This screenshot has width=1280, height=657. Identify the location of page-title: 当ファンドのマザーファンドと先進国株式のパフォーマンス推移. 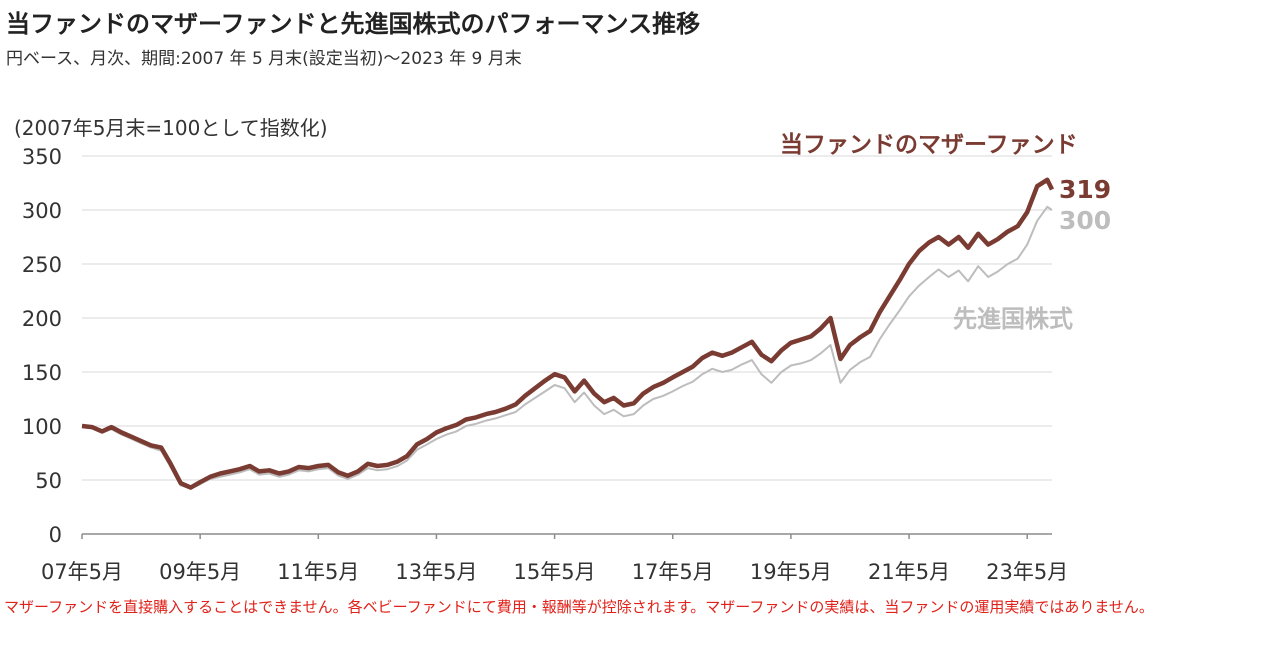
(353, 24).